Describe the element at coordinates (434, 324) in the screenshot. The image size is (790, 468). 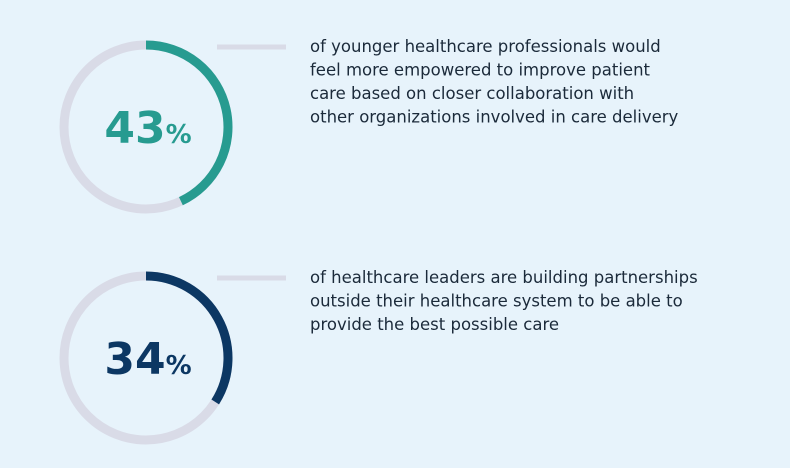
I see `description-line: provide the best possible care` at that location.